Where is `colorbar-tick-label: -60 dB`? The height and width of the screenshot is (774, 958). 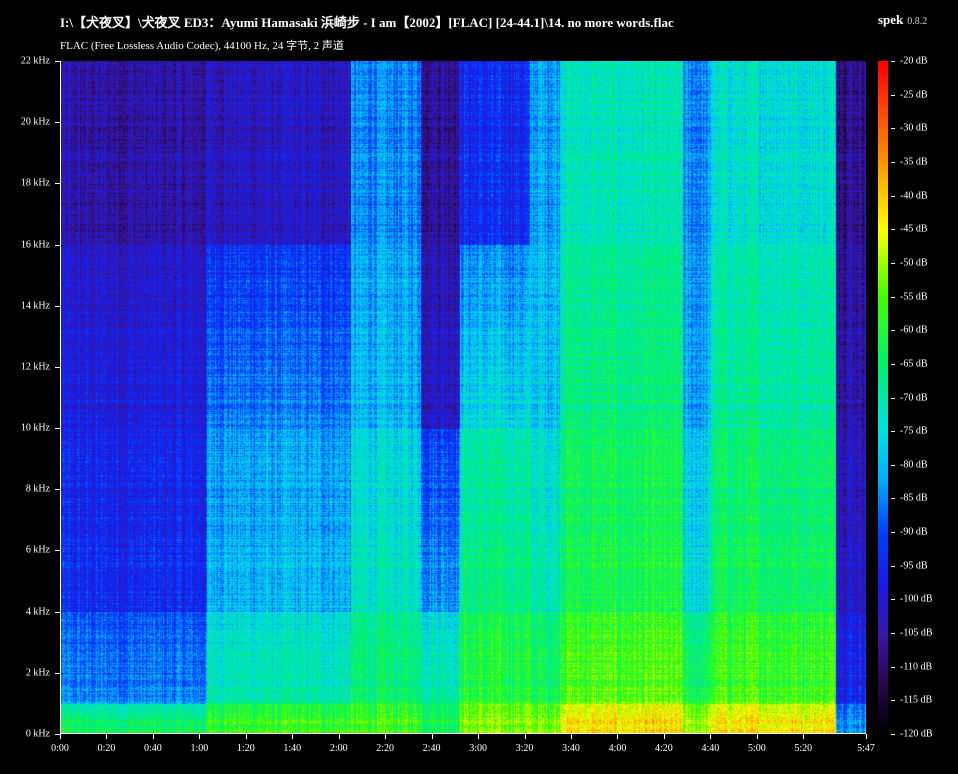
colorbar-tick-label: -60 dB is located at coordinates (914, 330).